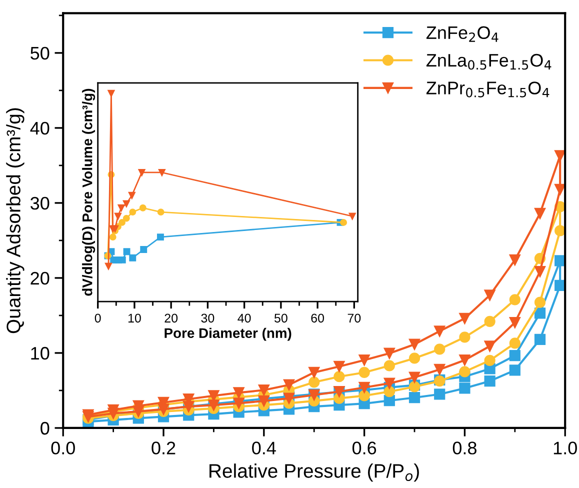 This screenshot has width=579, height=488. What do you see at coordinates (489, 62) in the screenshot?
I see `legend-label: ZnLa$_{0.5}$Fe$_{1.5}$O$_{4}$` at bounding box center [489, 62].